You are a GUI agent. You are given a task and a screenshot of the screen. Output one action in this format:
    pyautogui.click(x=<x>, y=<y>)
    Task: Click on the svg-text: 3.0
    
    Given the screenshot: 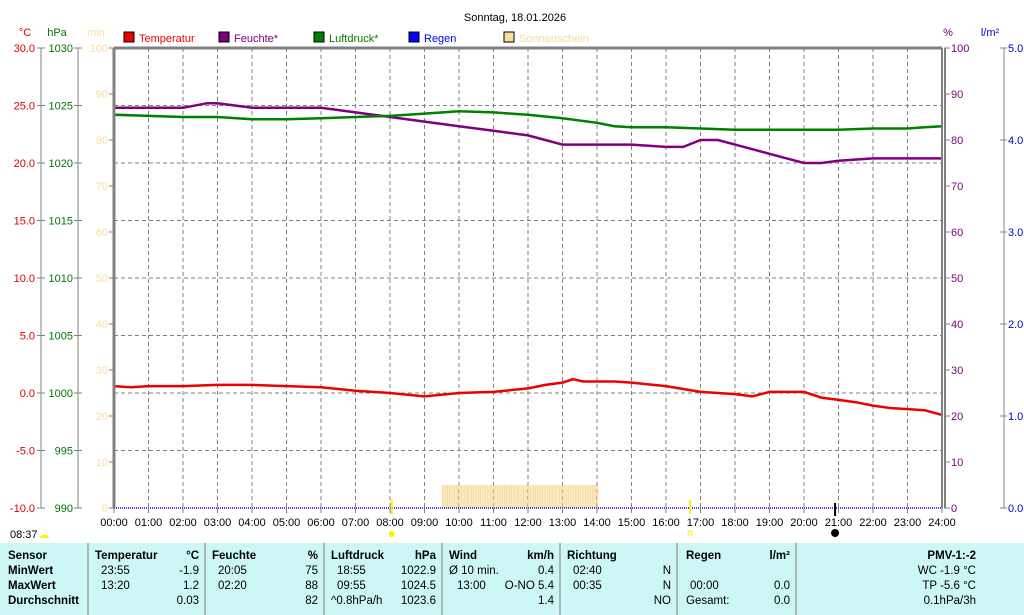 What is the action you would take?
    pyautogui.click(x=1015, y=233)
    